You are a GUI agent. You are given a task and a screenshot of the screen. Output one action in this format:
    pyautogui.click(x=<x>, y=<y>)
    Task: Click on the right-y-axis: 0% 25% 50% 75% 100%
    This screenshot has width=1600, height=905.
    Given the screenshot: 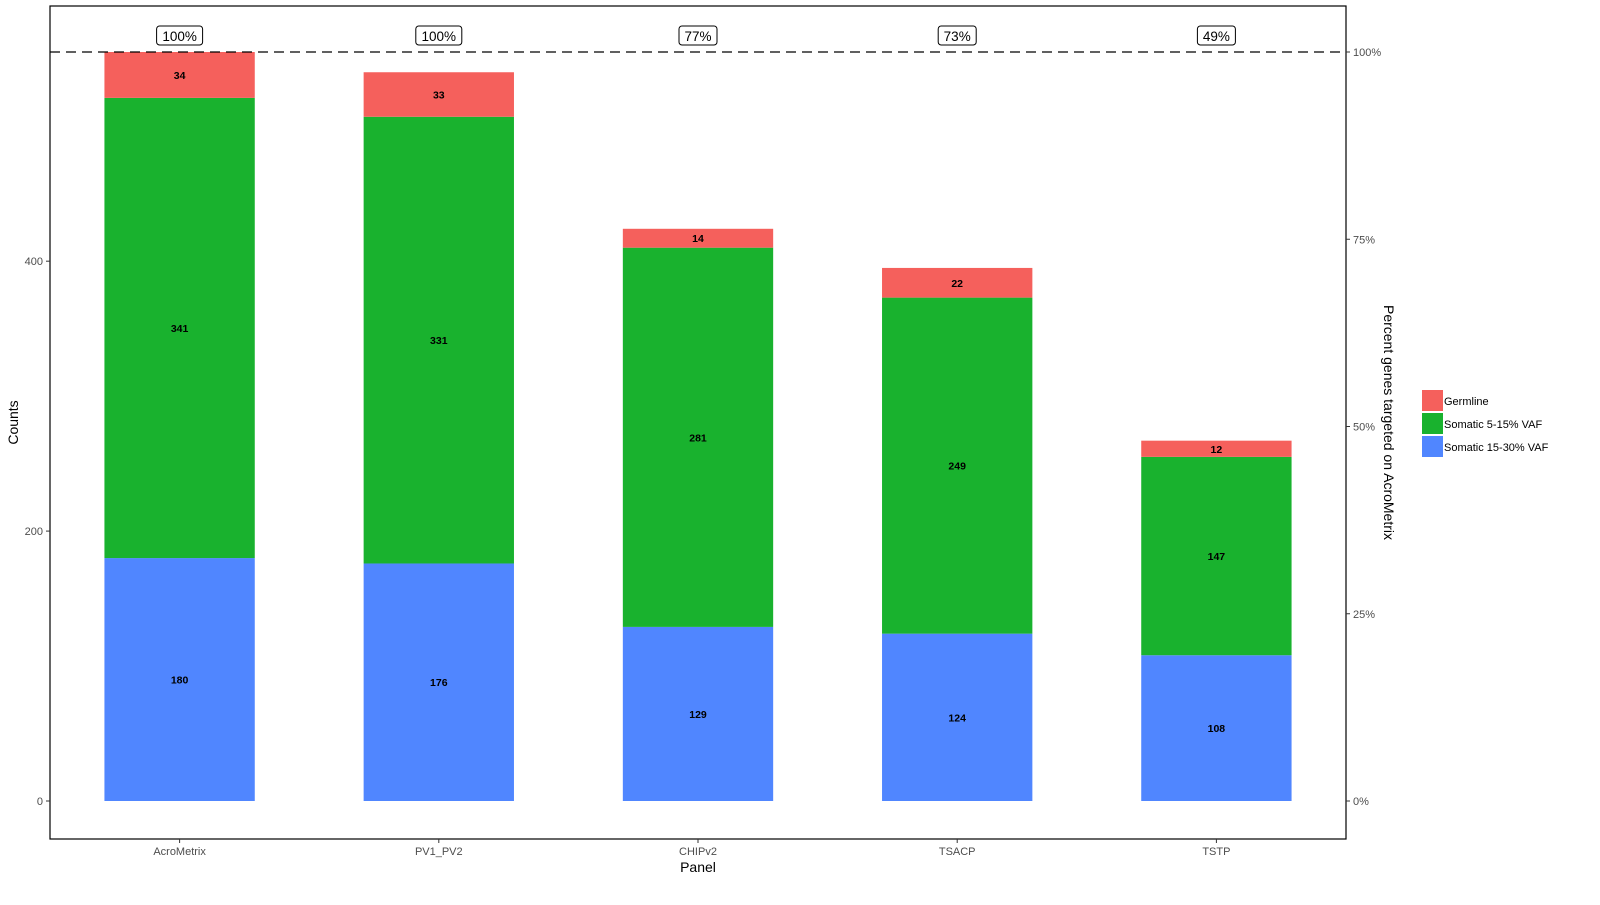 What is the action you would take?
    pyautogui.click(x=1363, y=427)
    